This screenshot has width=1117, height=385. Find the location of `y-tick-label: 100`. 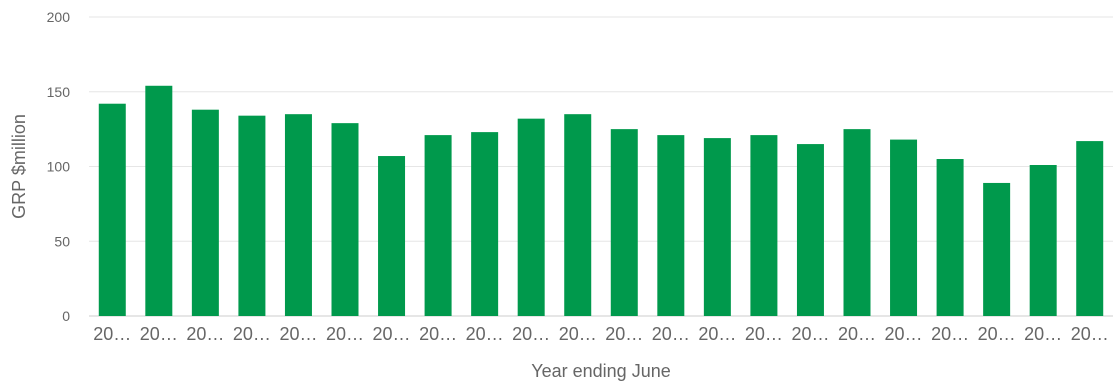

y-tick-label: 100 is located at coordinates (59, 167).